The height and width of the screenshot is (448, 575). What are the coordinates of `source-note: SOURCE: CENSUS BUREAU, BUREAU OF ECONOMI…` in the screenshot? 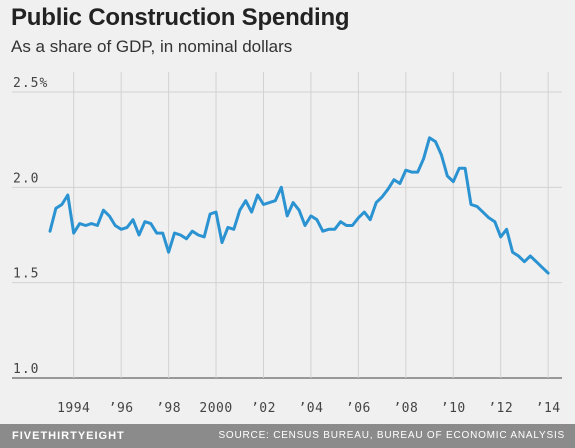 It's located at (391, 435).